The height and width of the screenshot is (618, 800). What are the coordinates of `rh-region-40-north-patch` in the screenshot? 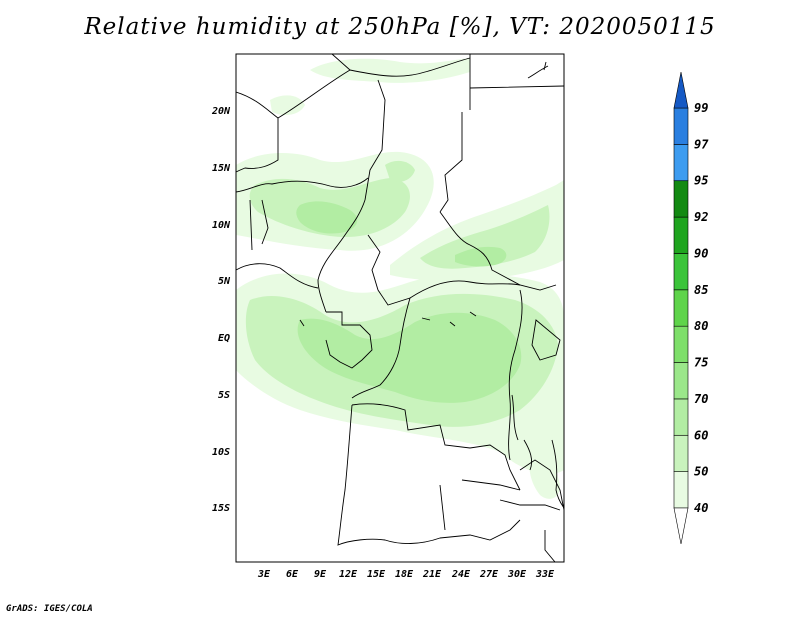 It's located at (287, 105).